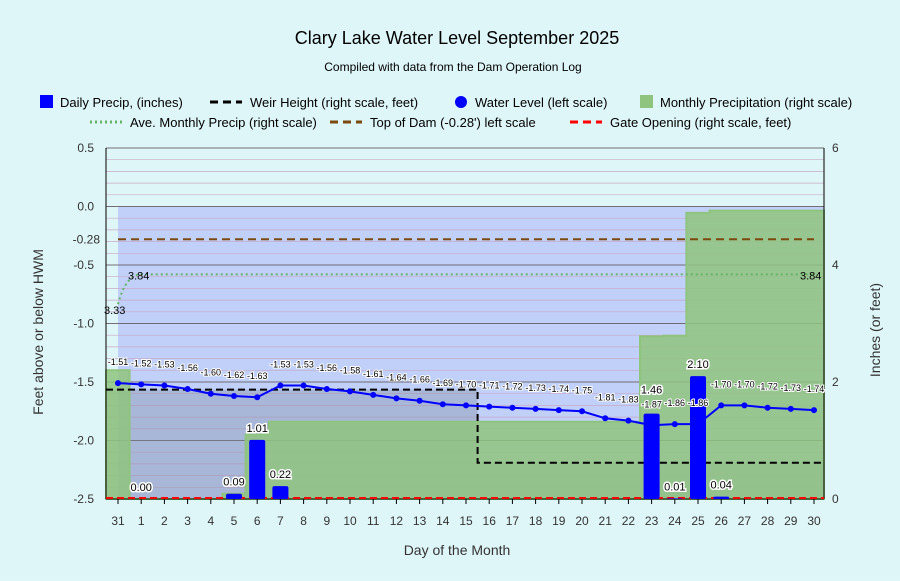 This screenshot has width=900, height=581. Describe the element at coordinates (350, 370) in the screenshot. I see `water-level-label: -1.58` at that location.